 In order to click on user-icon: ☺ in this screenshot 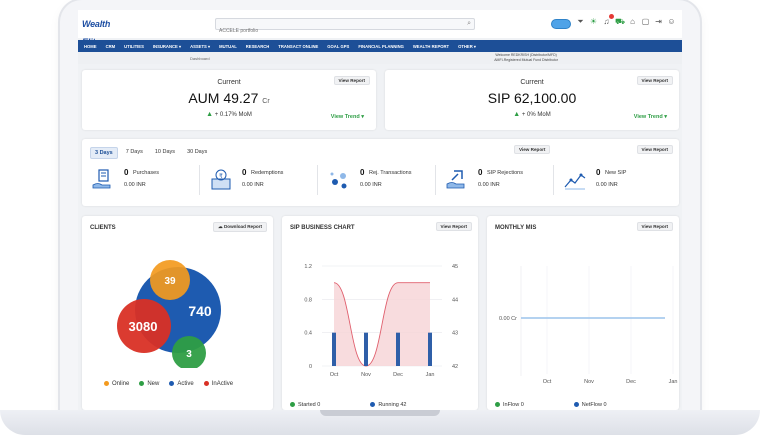, I will do `click(671, 21)`.